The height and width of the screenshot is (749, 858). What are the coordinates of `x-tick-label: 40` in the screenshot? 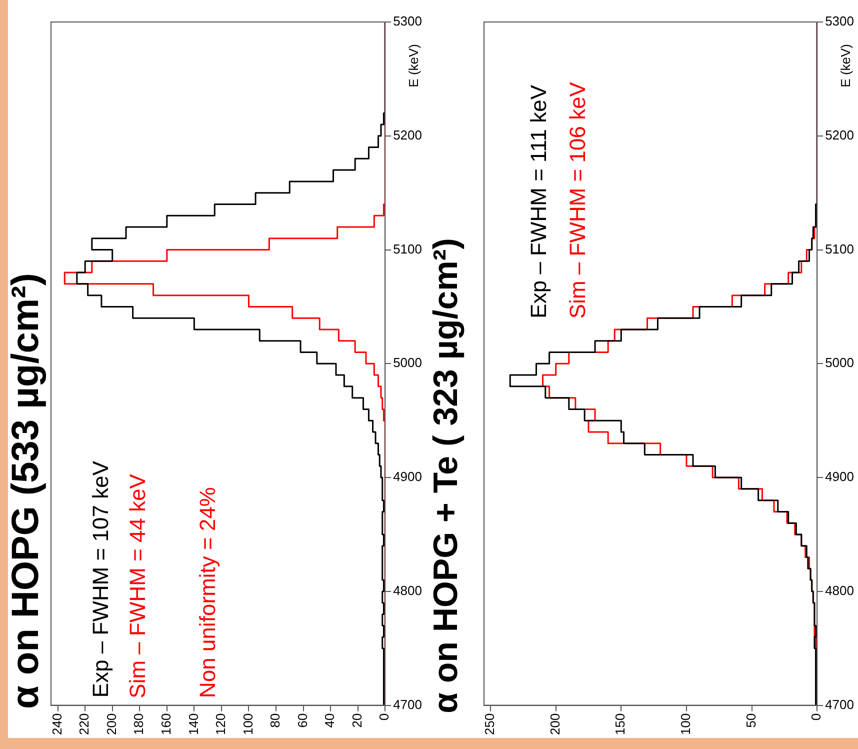 It's located at (330, 720).